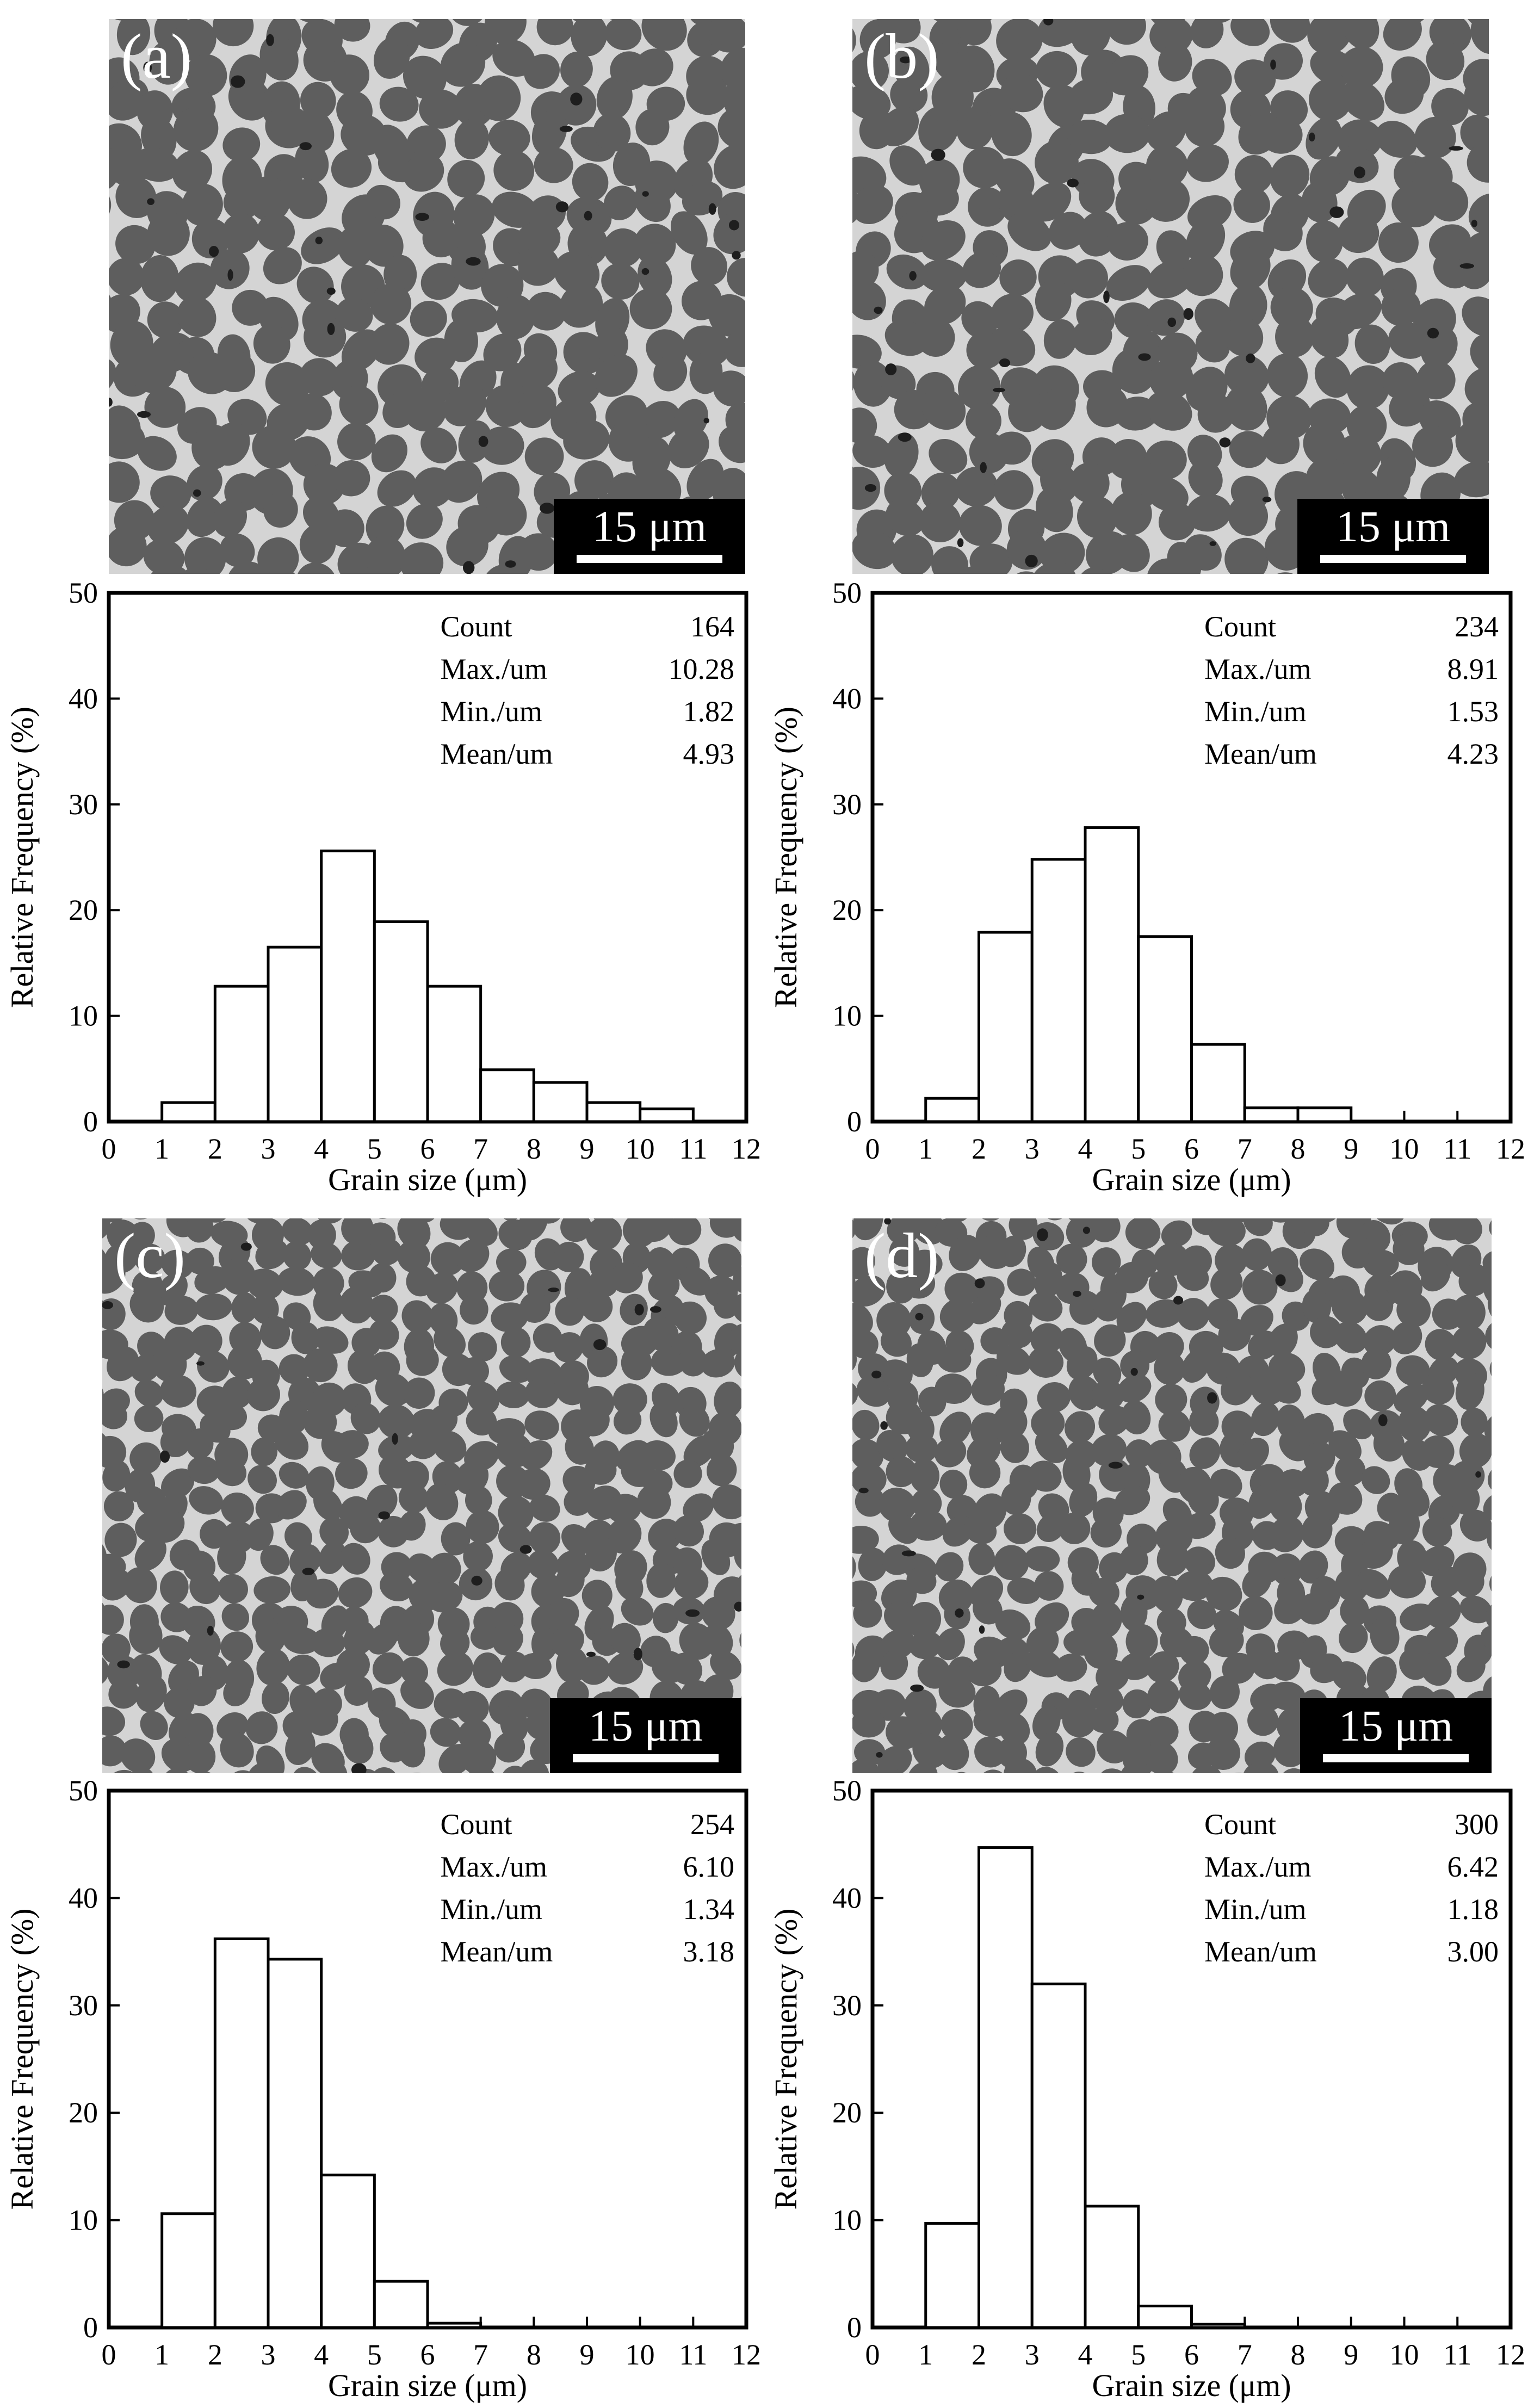 The width and height of the screenshot is (1528, 2408). Describe the element at coordinates (149, 1256) in the screenshot. I see `panel-label-c: (c)` at that location.